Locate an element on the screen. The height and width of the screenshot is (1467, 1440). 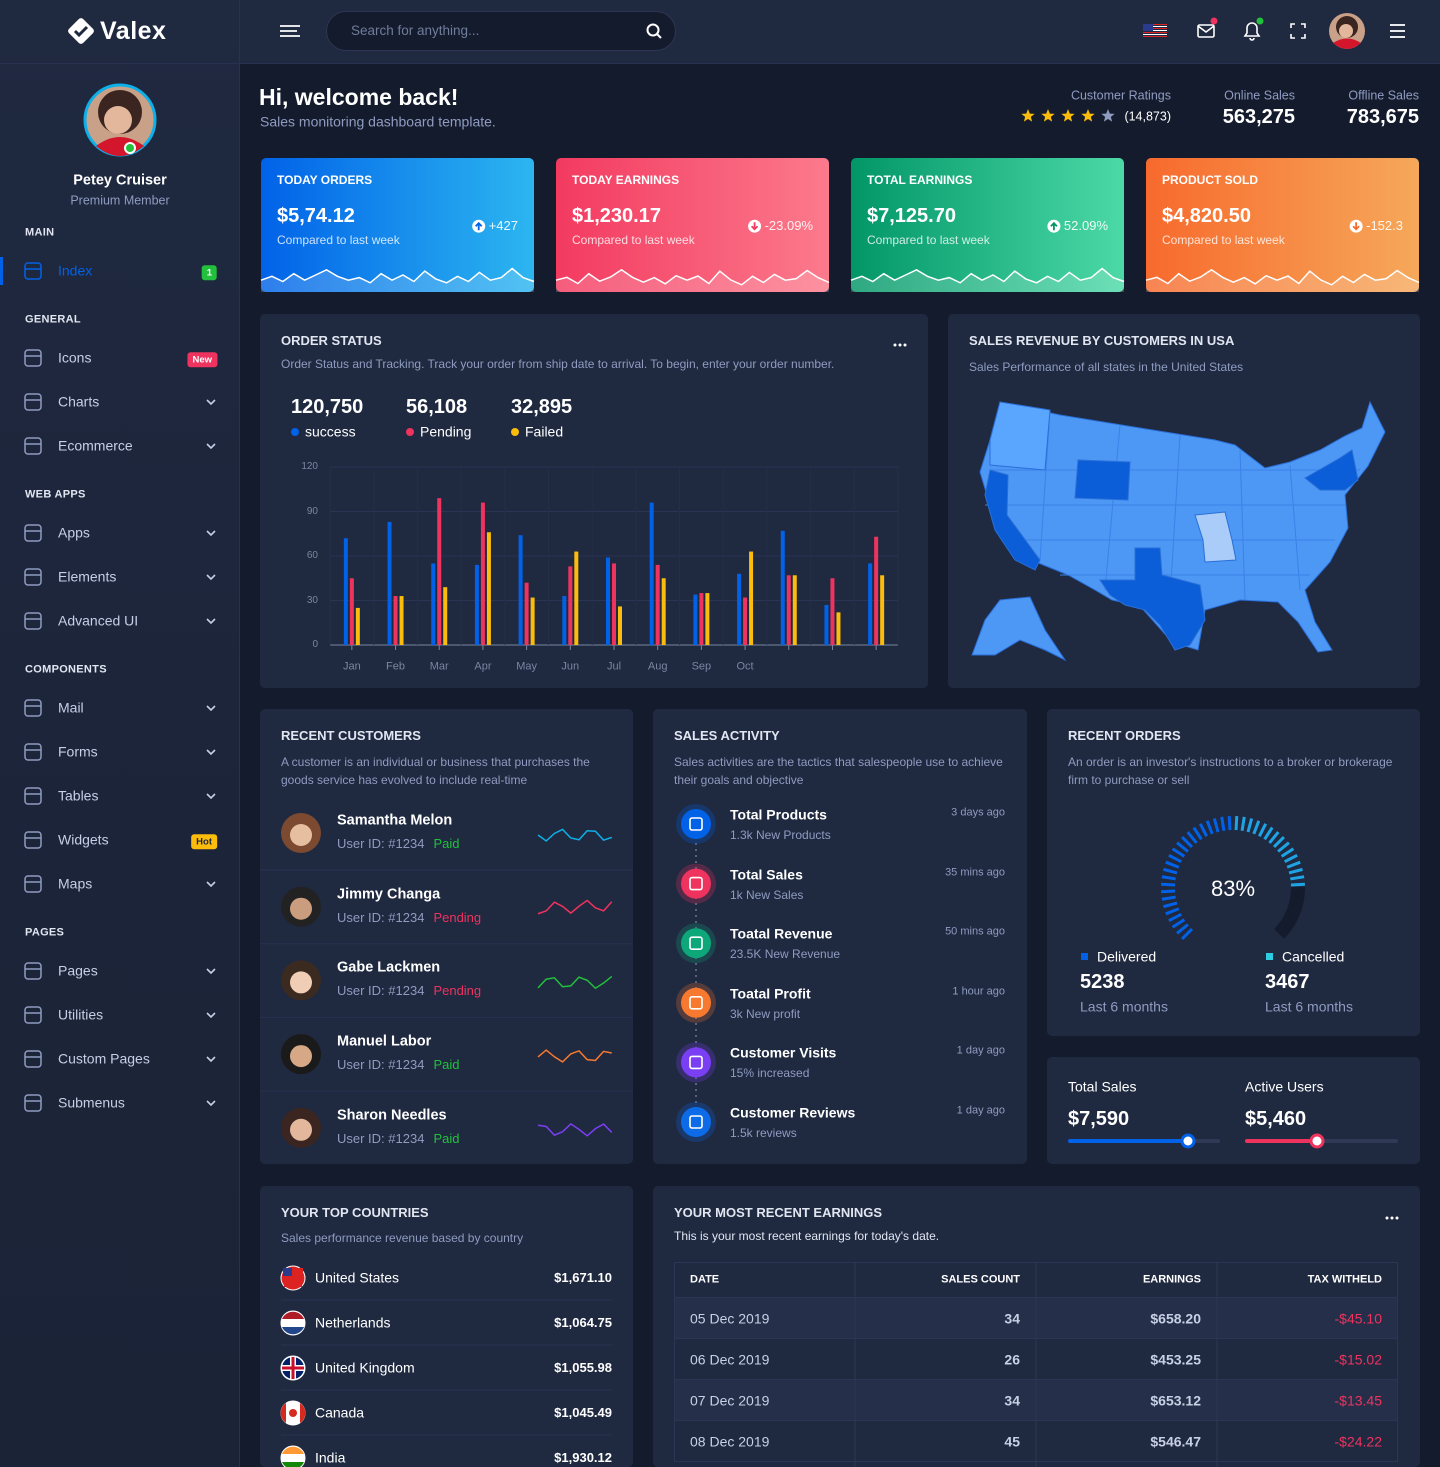
menu-label: Apps is located at coordinates (74, 532).